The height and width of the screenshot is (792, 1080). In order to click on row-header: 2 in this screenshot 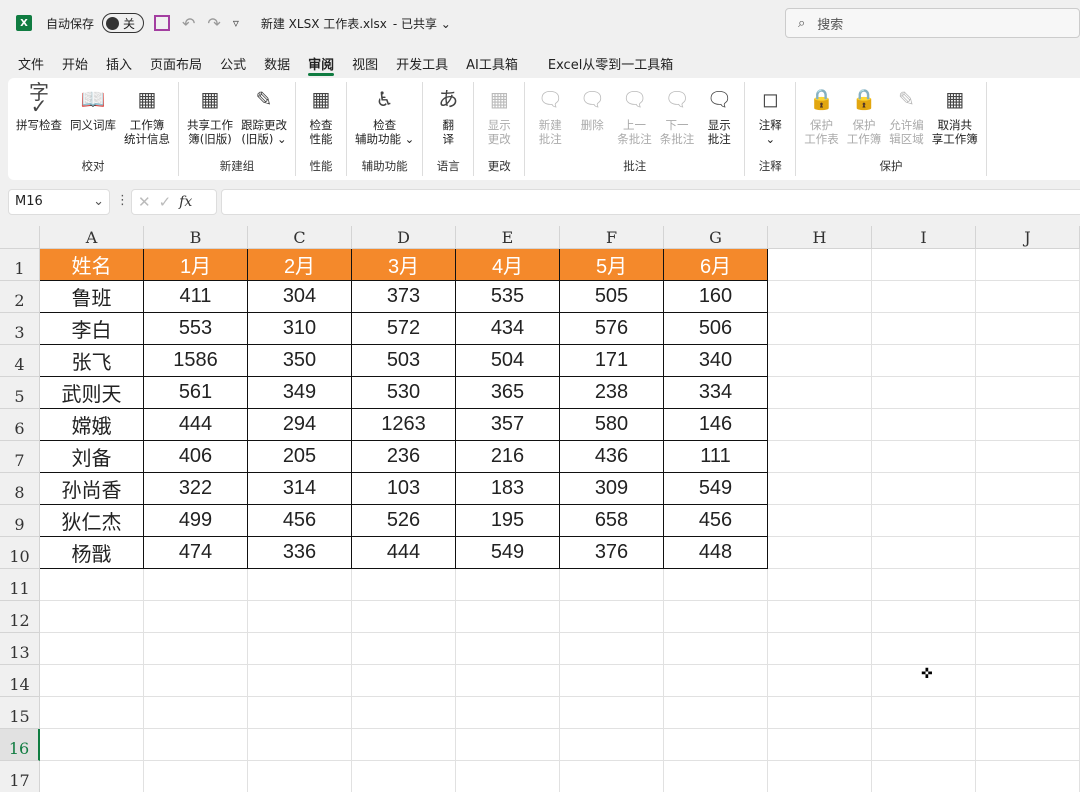, I will do `click(20, 297)`.